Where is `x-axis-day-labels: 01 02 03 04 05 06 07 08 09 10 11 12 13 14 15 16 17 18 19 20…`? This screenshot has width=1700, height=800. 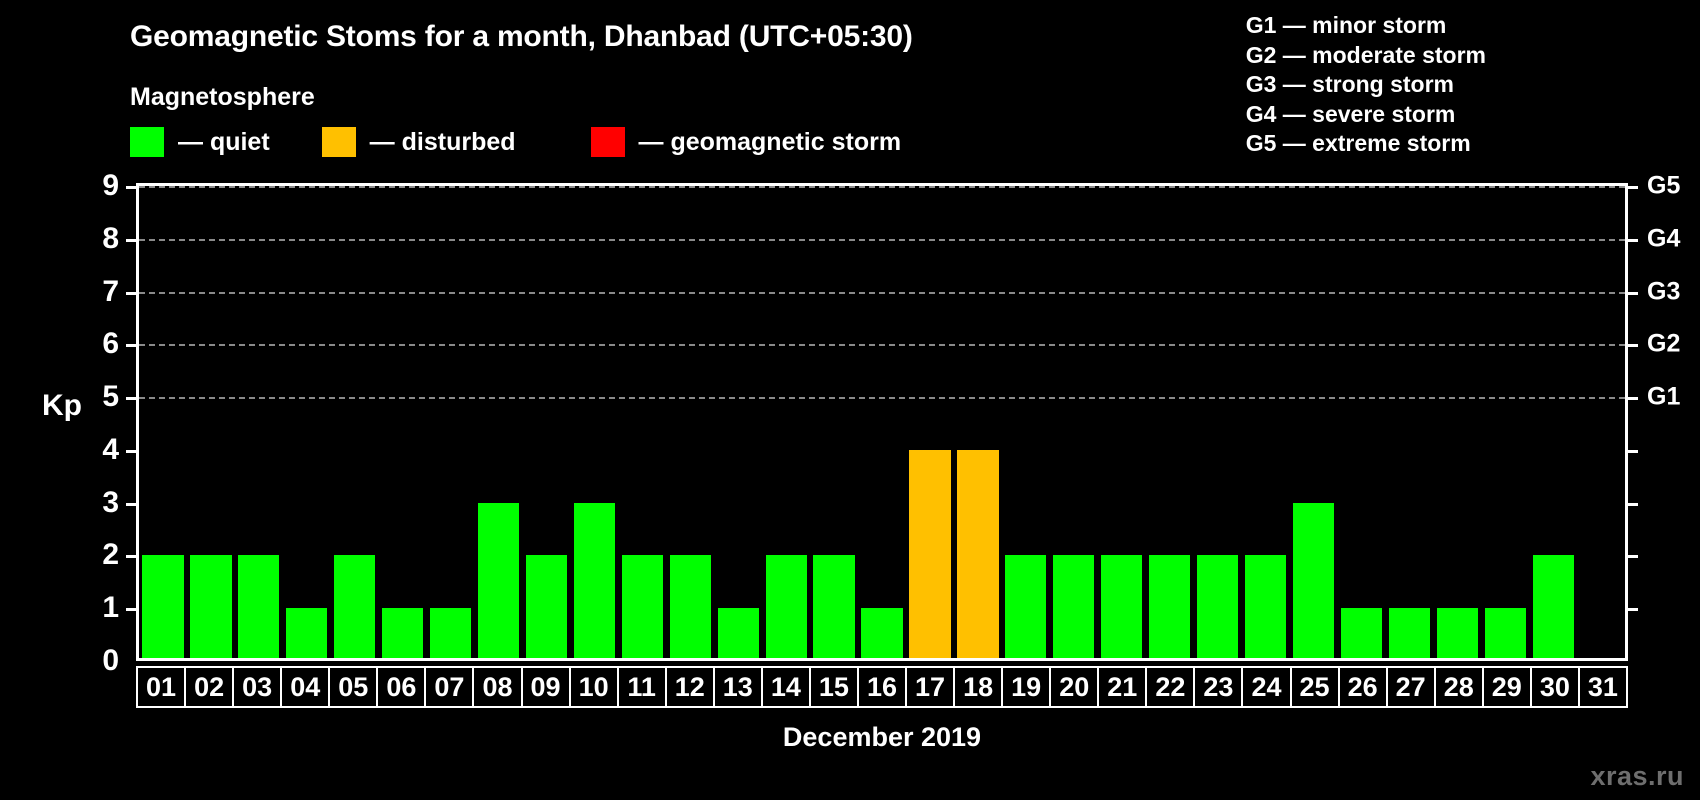
x-axis-day-labels: 01 02 03 04 05 06 07 08 09 10 11 12 13 14 15 16 17 18 19 20… is located at coordinates (882, 687).